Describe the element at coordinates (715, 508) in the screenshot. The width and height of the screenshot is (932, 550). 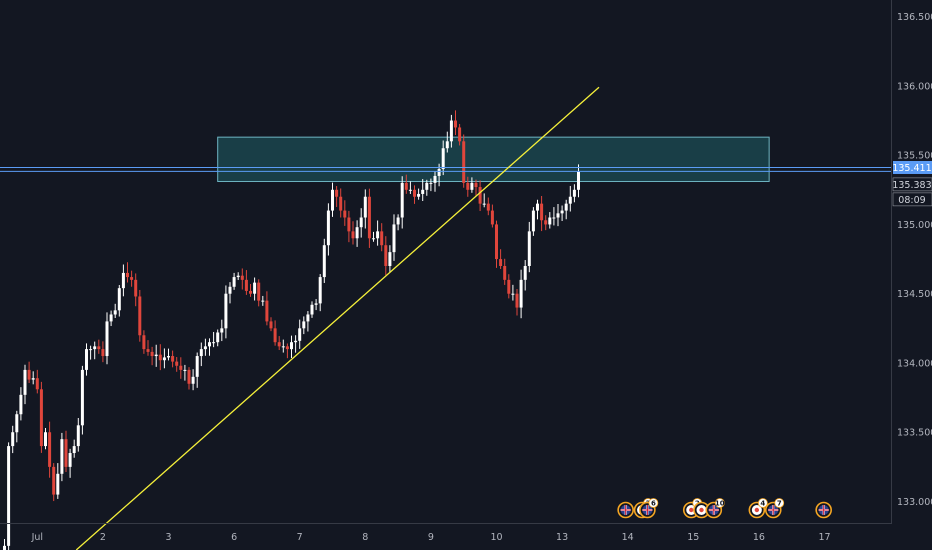
I see `event-marker: 10` at that location.